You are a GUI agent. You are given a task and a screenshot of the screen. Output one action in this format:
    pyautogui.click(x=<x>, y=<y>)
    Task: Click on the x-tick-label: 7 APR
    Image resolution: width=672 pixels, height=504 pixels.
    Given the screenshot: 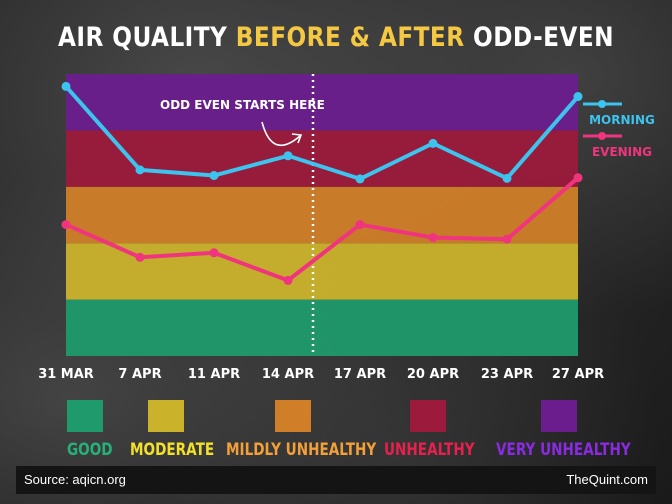 What is the action you would take?
    pyautogui.click(x=139, y=374)
    